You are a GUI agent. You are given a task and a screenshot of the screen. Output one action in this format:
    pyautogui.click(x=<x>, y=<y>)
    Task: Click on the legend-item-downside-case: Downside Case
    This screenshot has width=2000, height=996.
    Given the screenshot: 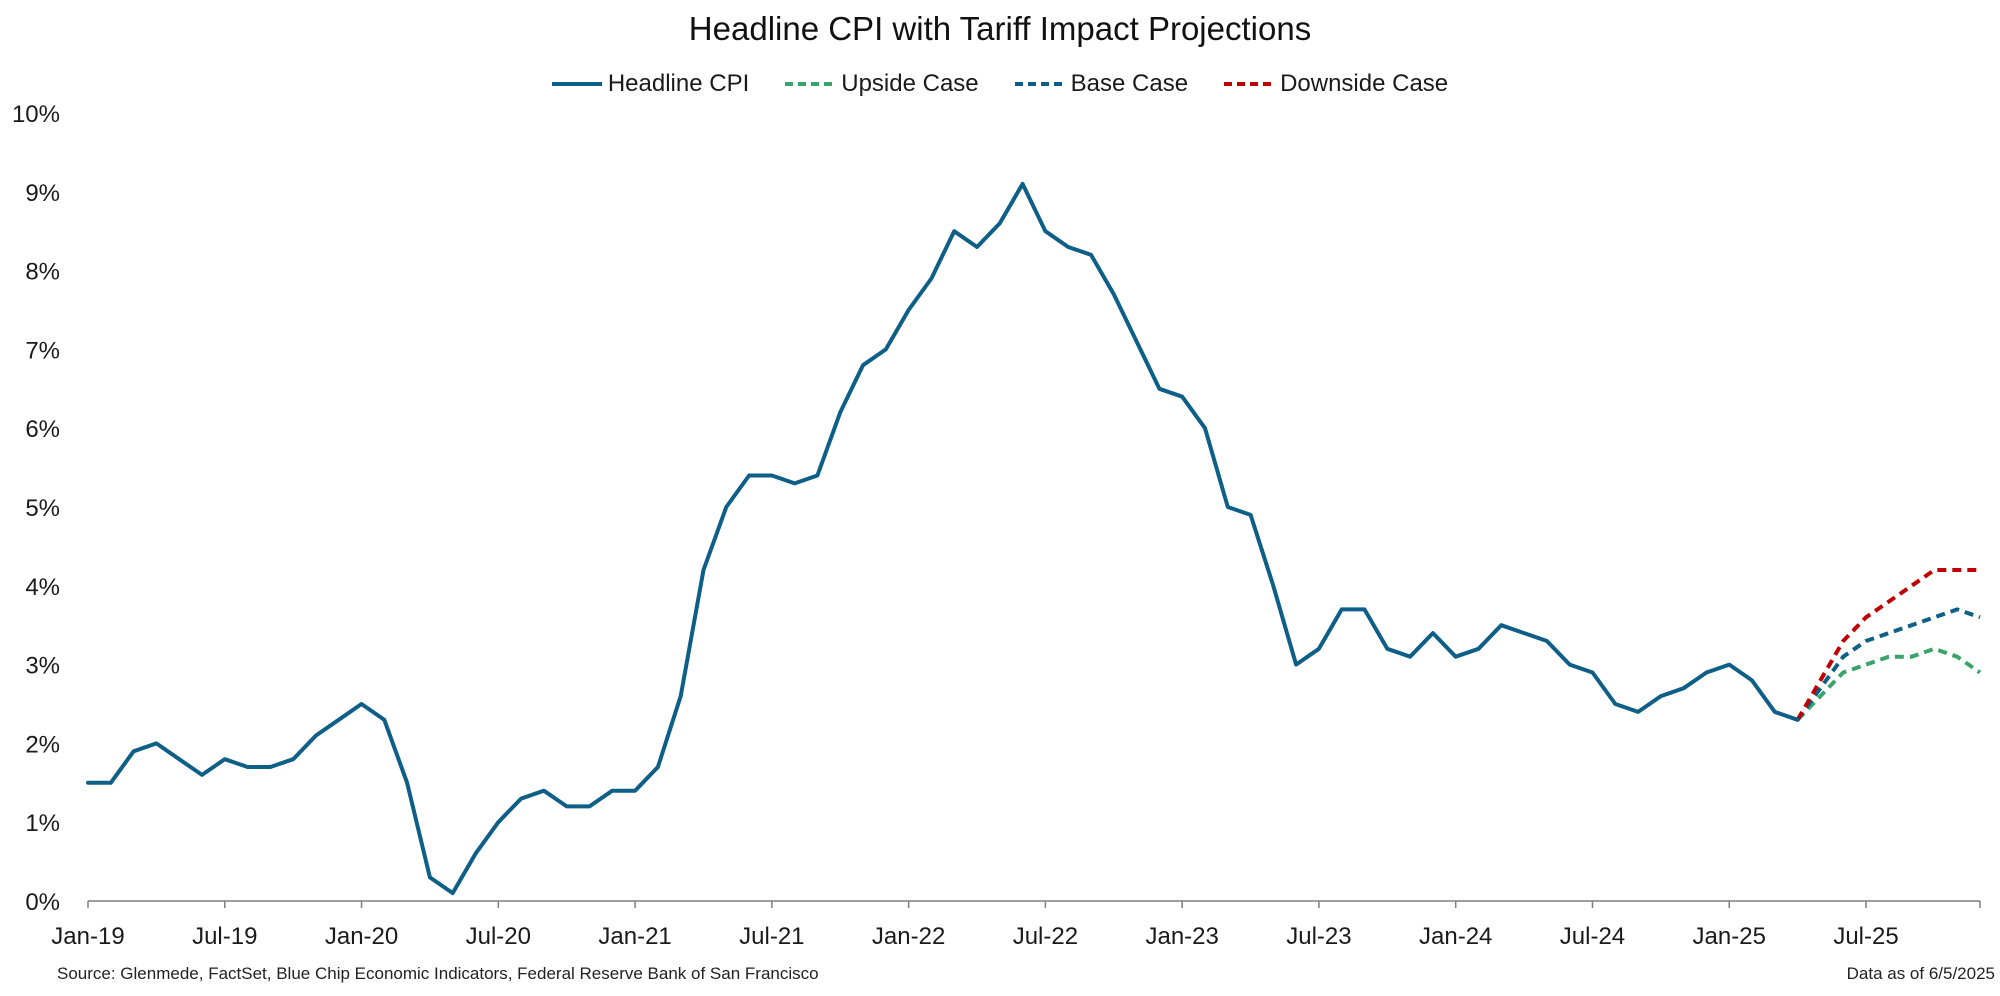 What is the action you would take?
    pyautogui.click(x=1336, y=84)
    